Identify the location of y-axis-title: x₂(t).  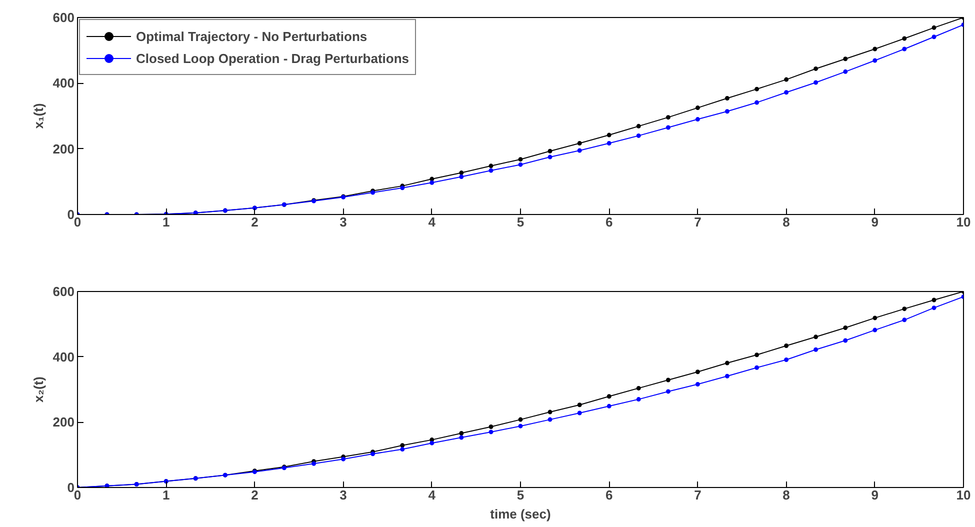
(38, 389).